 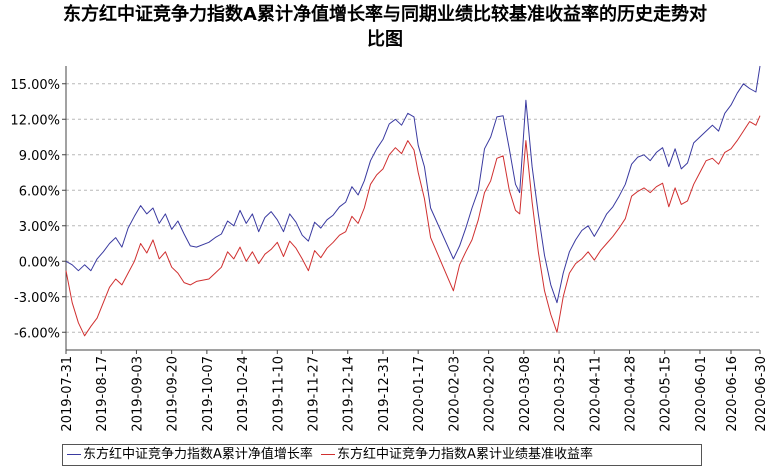 I want to click on legend-label-nav: 东方红中证竞争力指数A累计净值增长率, so click(x=198, y=454).